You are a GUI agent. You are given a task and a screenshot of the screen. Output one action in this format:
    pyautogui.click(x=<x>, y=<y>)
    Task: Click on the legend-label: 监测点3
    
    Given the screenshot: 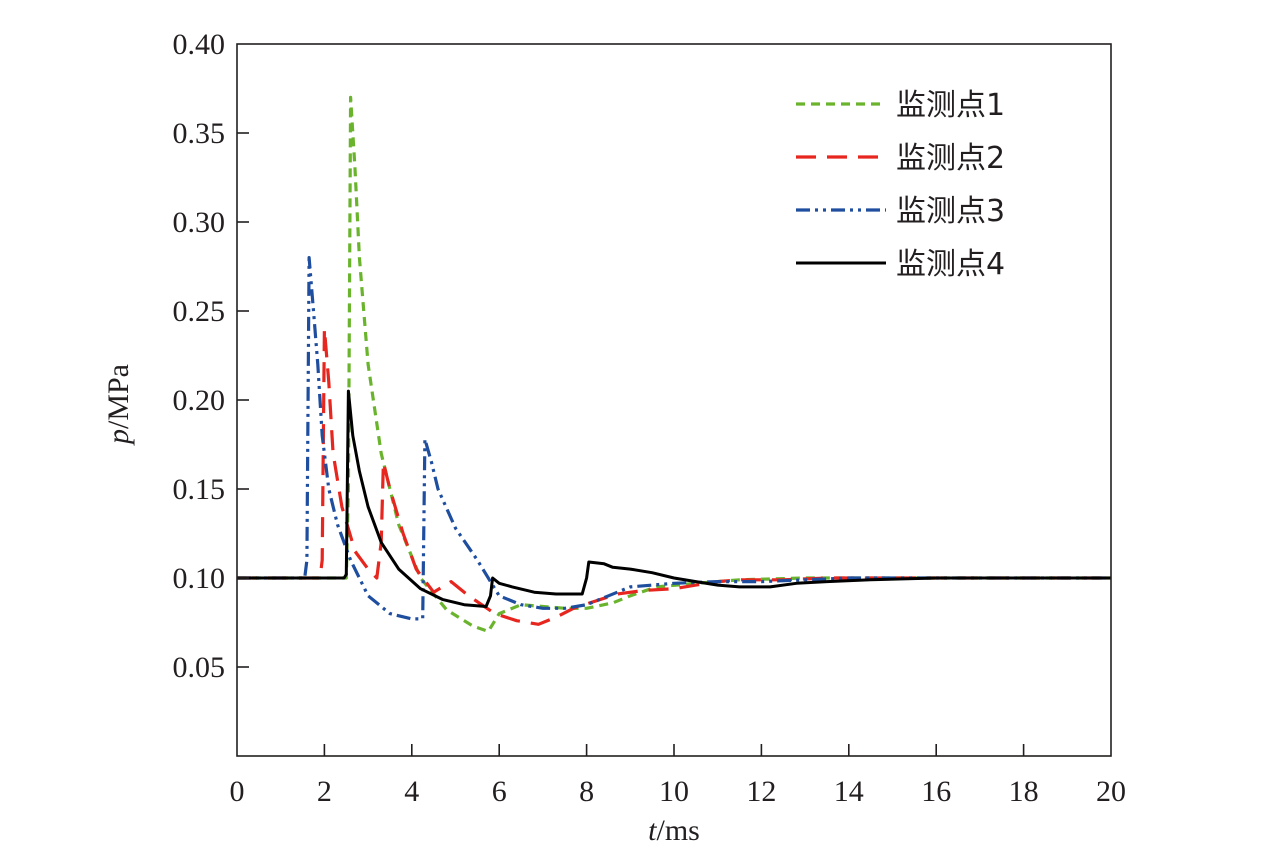 What is the action you would take?
    pyautogui.click(x=950, y=211)
    